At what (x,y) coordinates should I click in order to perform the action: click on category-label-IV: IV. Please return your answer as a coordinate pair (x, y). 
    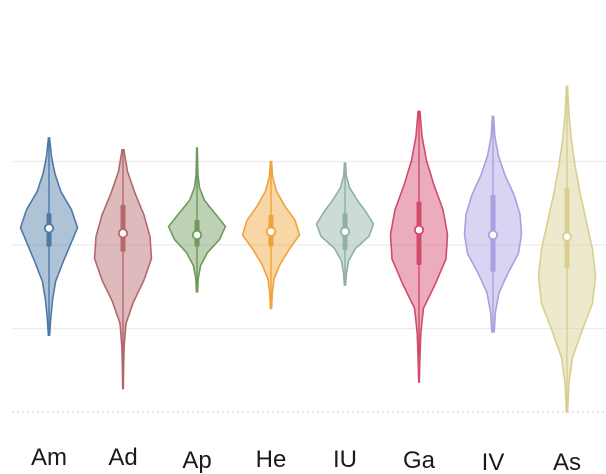
    Looking at the image, I should click on (493, 461).